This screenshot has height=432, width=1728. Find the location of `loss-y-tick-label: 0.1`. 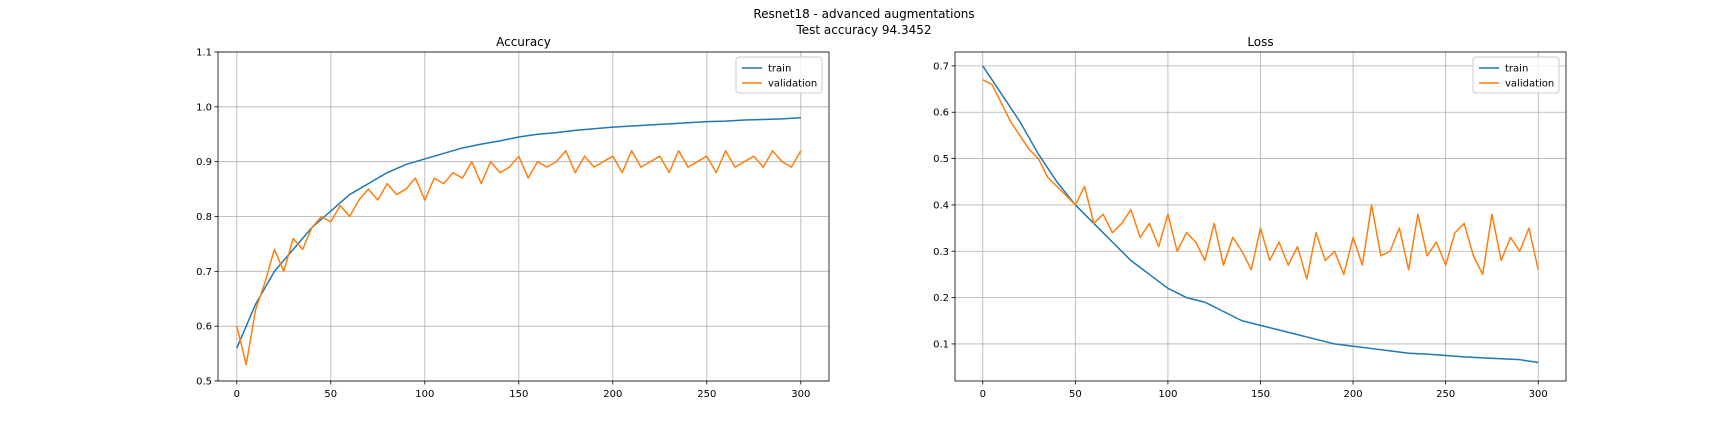

loss-y-tick-label: 0.1 is located at coordinates (941, 344).